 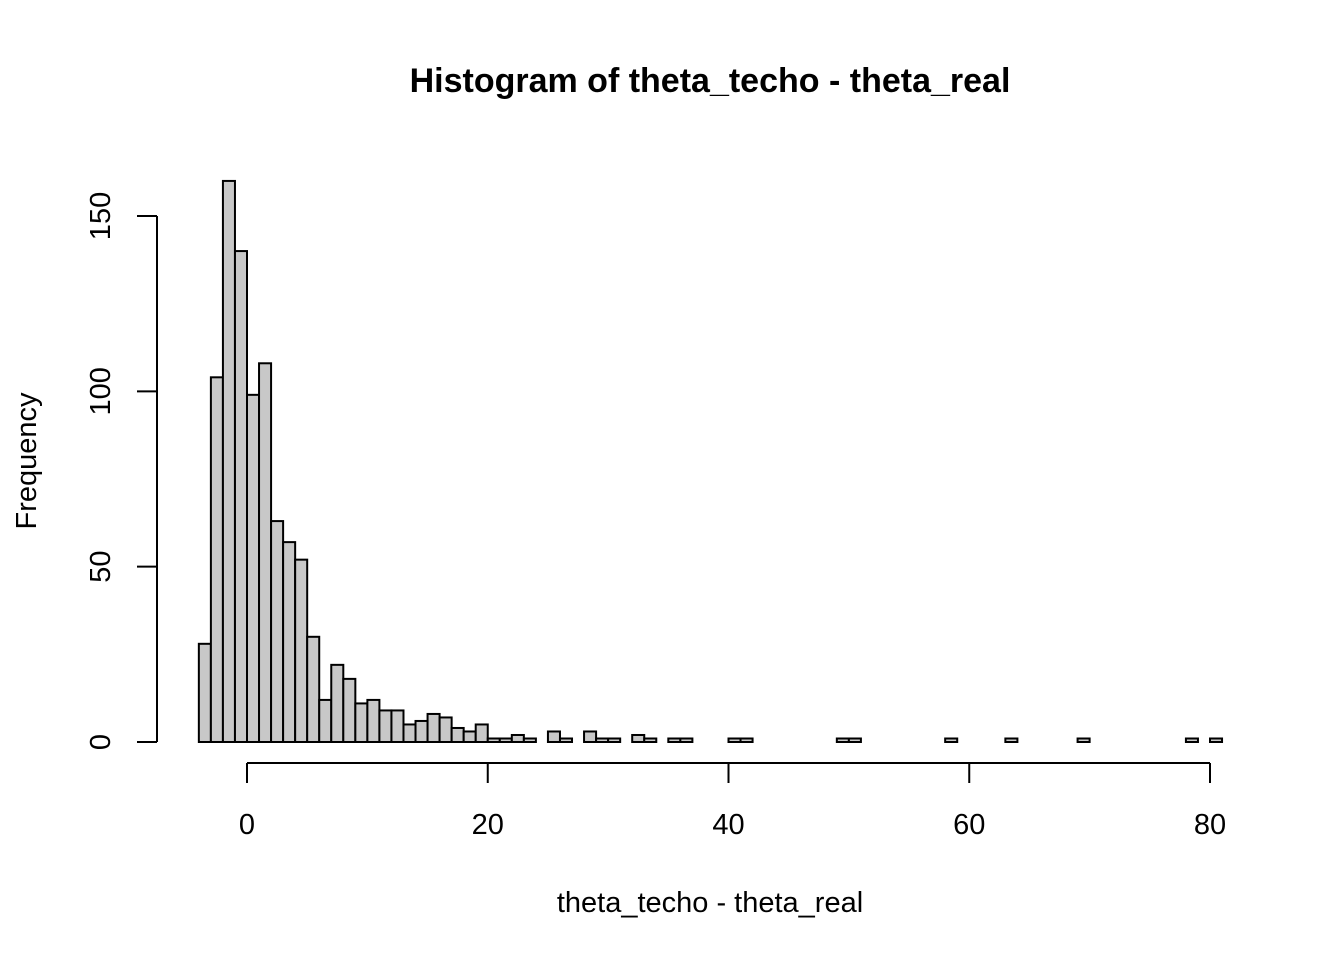 I want to click on y-tick-label: 150, so click(x=101, y=216).